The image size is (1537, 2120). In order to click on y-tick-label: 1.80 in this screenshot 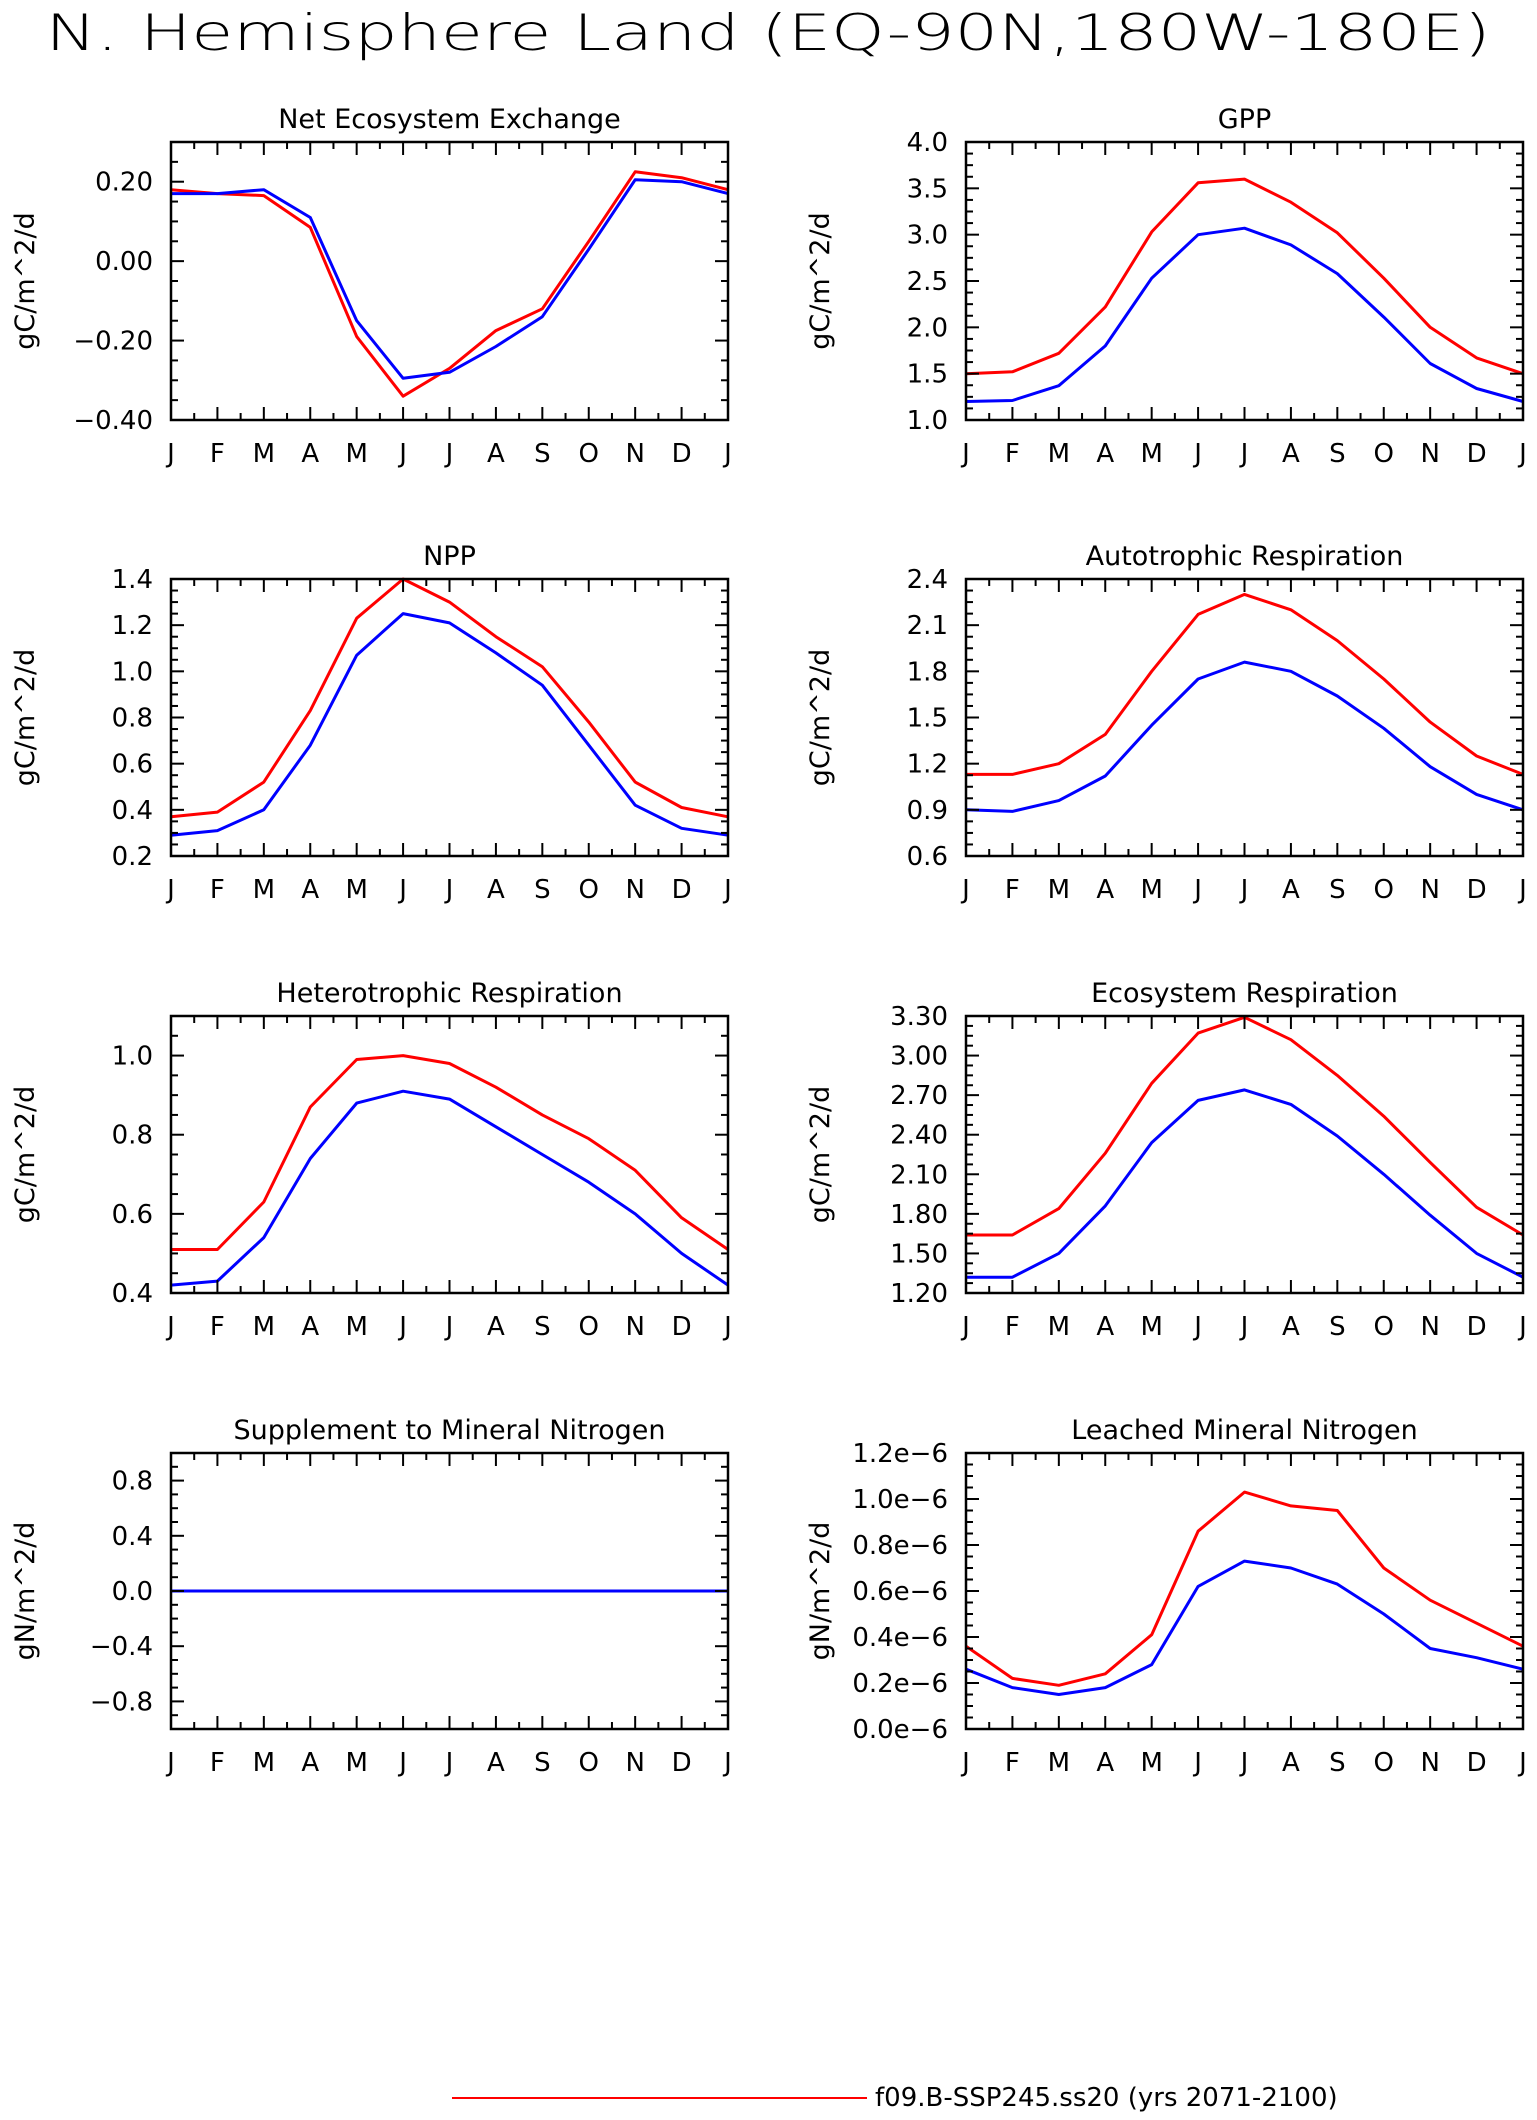, I will do `click(919, 1215)`.